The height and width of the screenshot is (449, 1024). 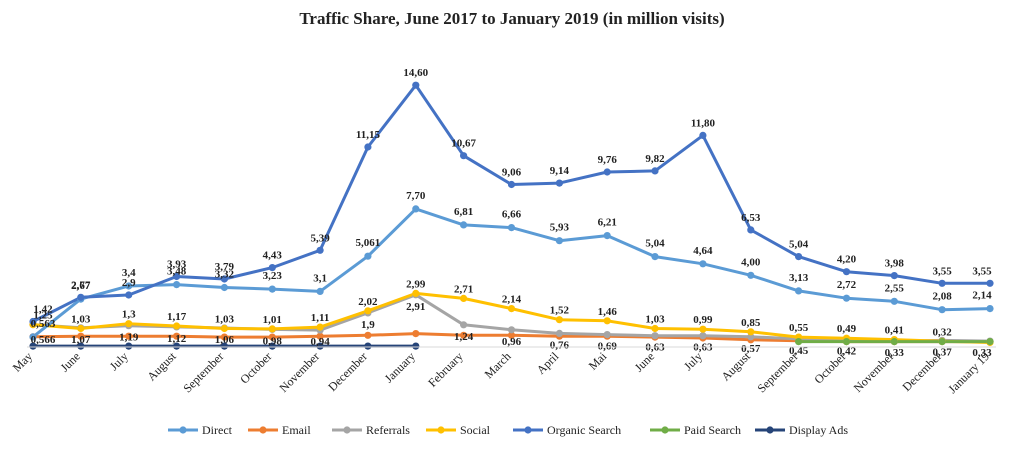 What do you see at coordinates (43, 324) in the screenshot?
I see `data-label-direct-0: 0,563` at bounding box center [43, 324].